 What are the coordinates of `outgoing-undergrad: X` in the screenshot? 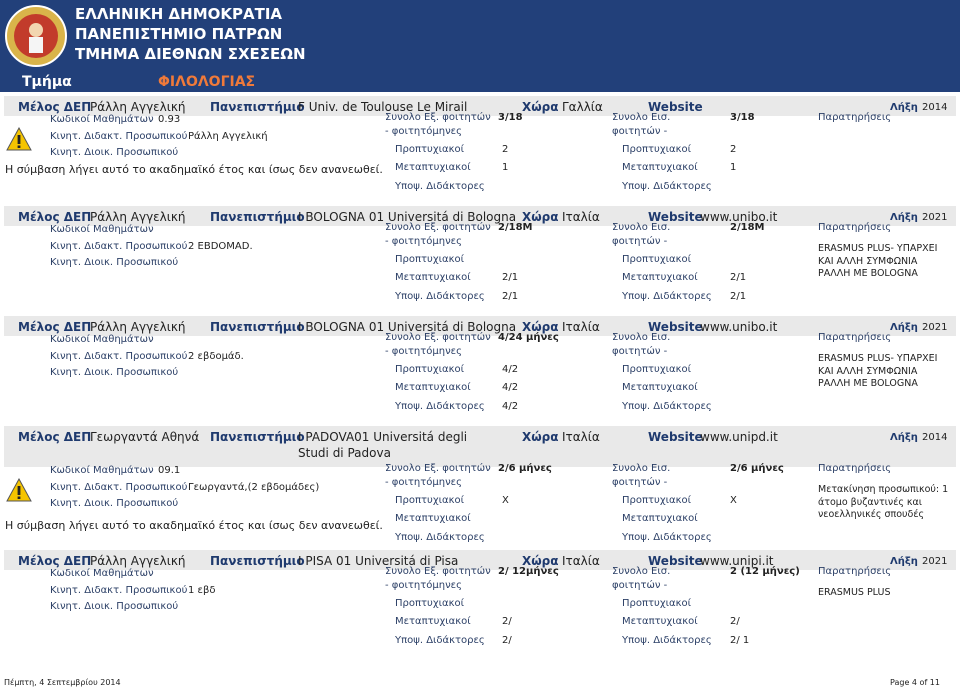 It's located at (505, 500).